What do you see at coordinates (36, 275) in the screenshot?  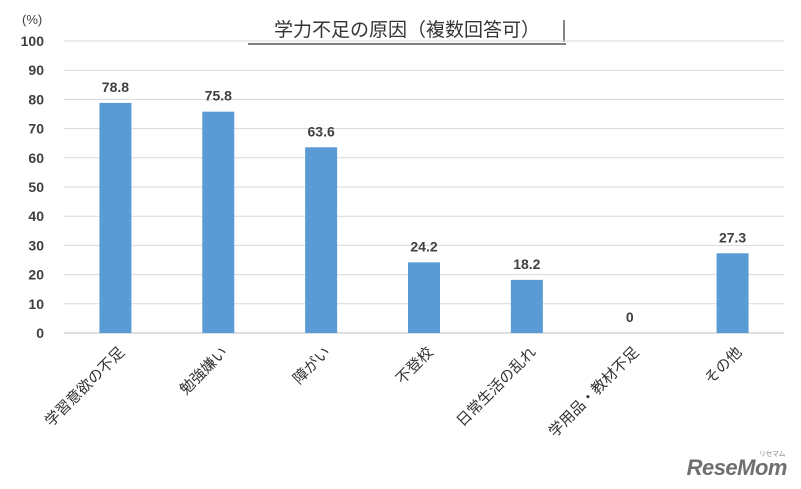 I see `y-tick-label: 20` at bounding box center [36, 275].